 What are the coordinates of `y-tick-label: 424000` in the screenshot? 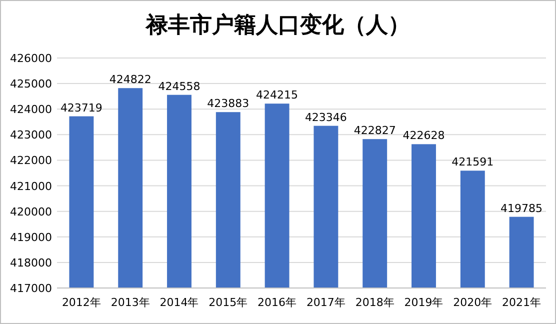 It's located at (31, 109).